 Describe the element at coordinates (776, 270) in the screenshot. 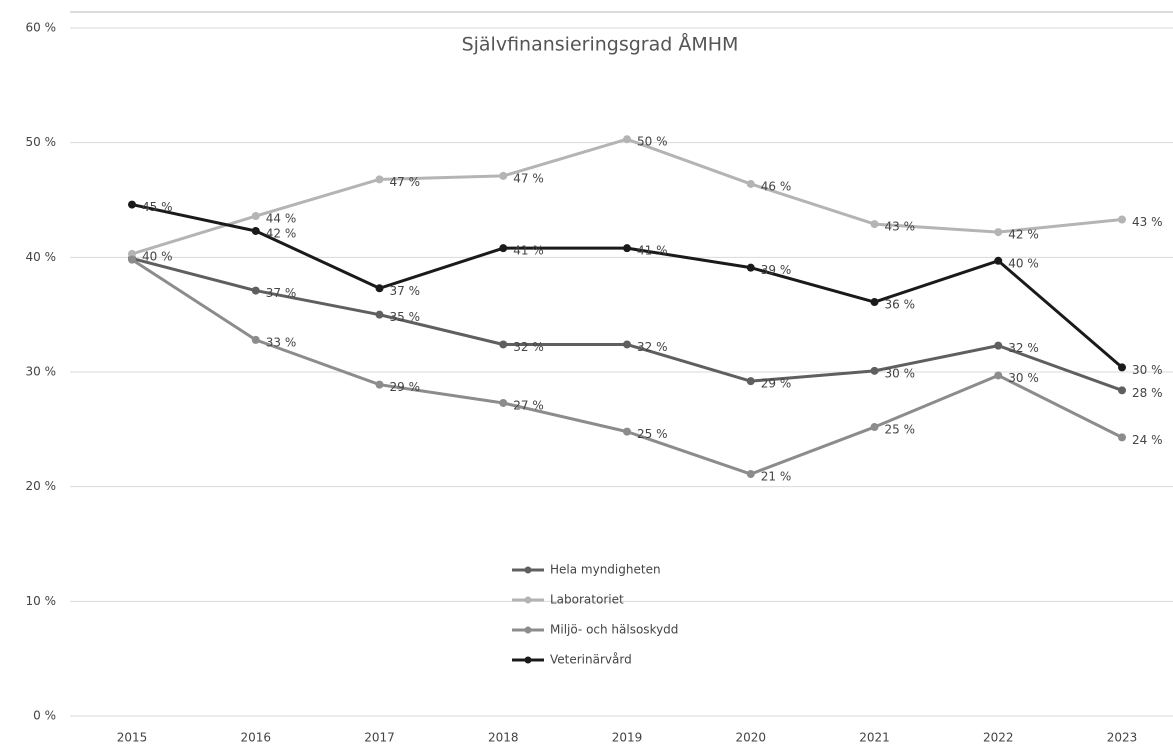

I see `data-label: 39 %` at that location.